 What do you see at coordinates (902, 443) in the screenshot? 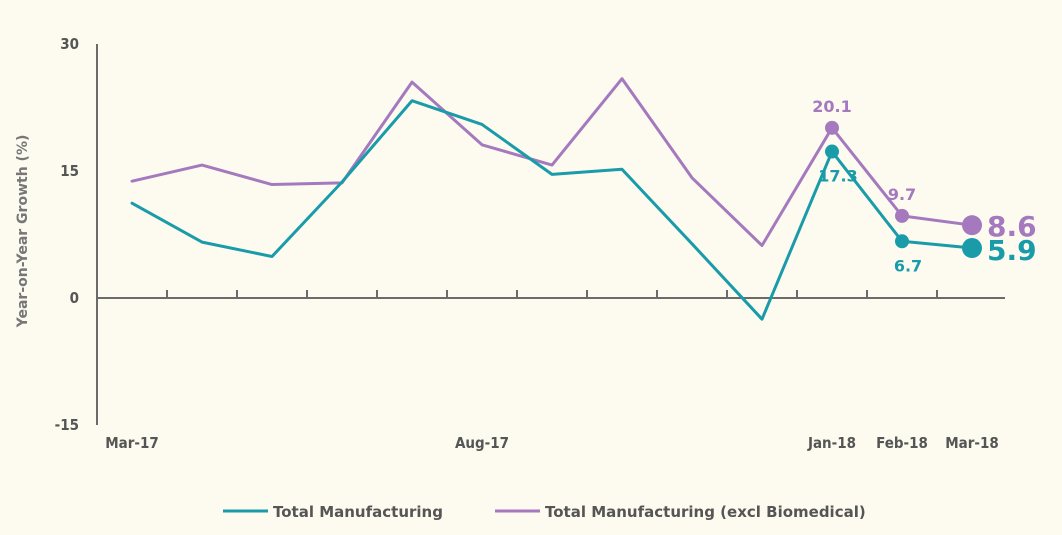
I see `x-tick-label: Feb-18` at bounding box center [902, 443].